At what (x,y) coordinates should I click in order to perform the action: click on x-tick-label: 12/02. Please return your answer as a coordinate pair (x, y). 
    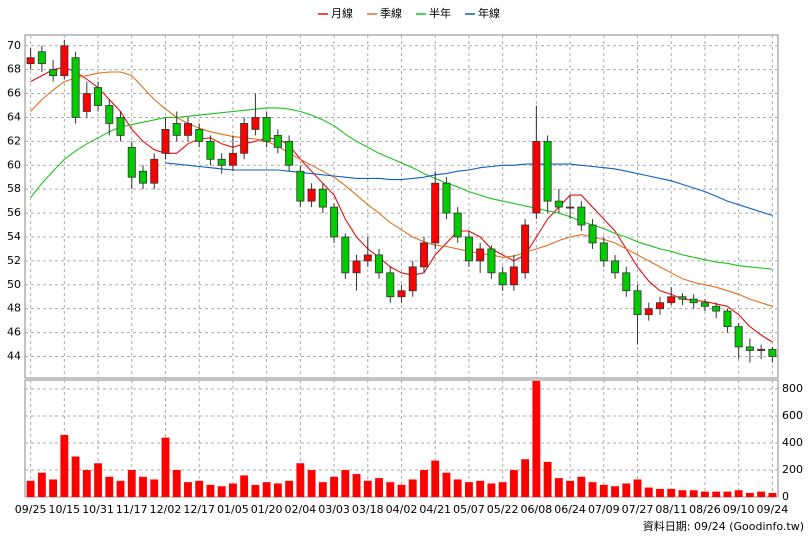
    Looking at the image, I should click on (166, 509).